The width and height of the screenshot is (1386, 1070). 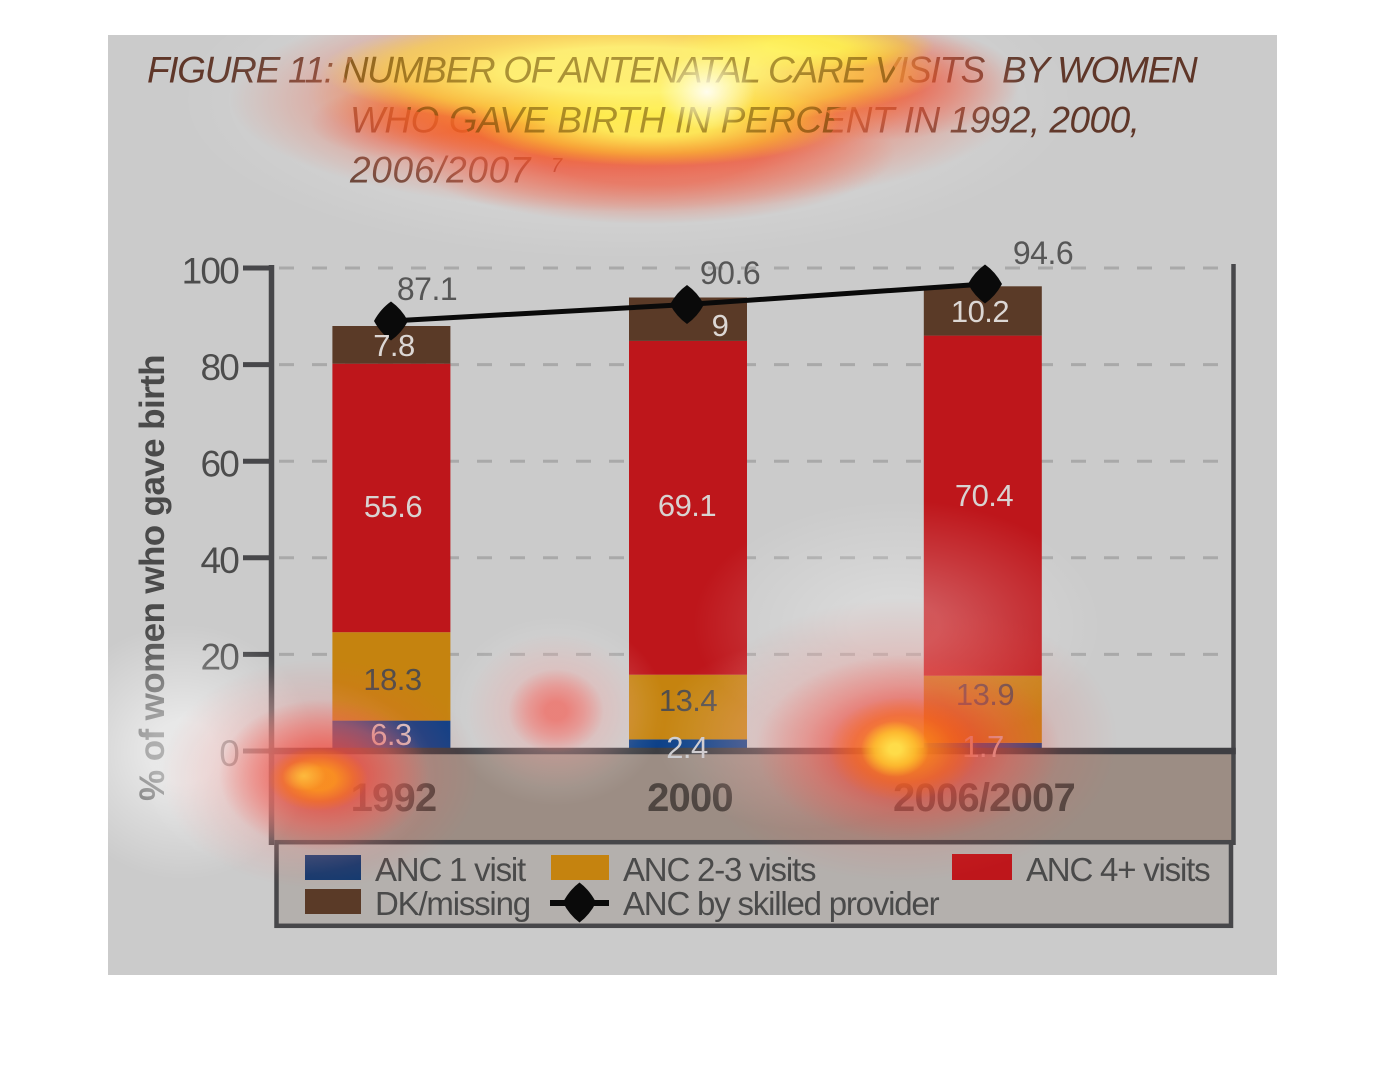 I want to click on svg-text: ANC 4+ visits, so click(x=1118, y=869).